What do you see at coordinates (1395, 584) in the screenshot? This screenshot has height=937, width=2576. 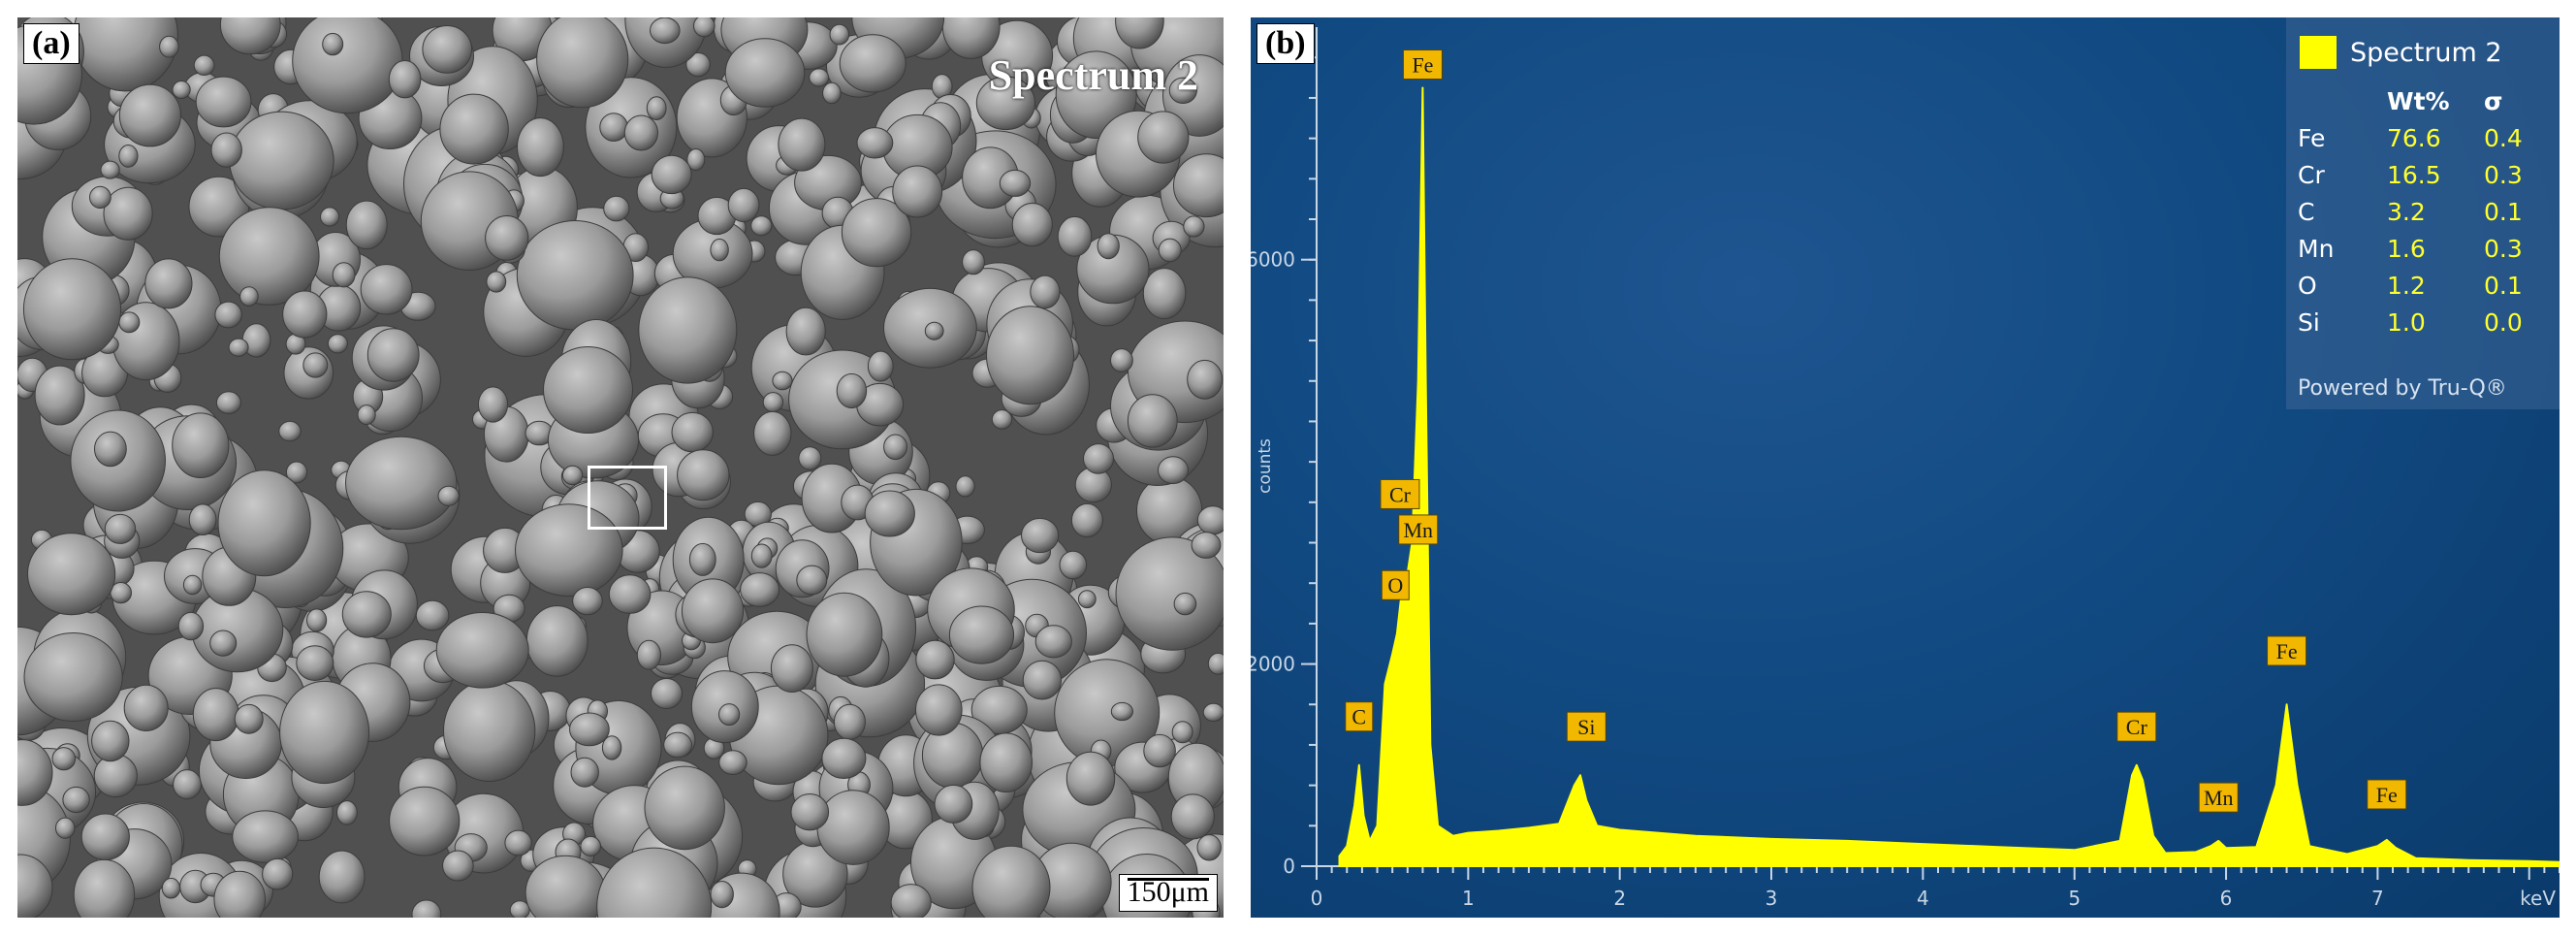 I see `peak-label-o: O` at bounding box center [1395, 584].